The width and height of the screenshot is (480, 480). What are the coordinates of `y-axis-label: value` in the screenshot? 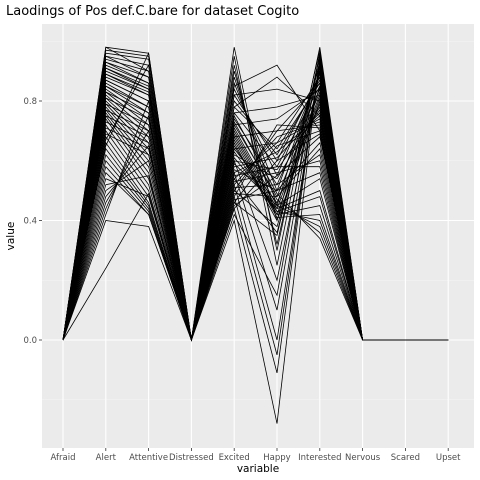 It's located at (11, 236).